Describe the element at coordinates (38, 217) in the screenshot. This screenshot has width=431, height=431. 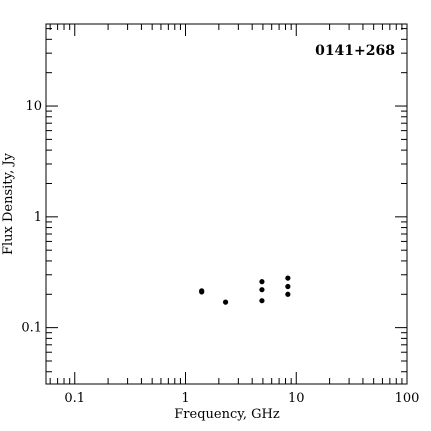
I see `y-tick-label: 1` at that location.